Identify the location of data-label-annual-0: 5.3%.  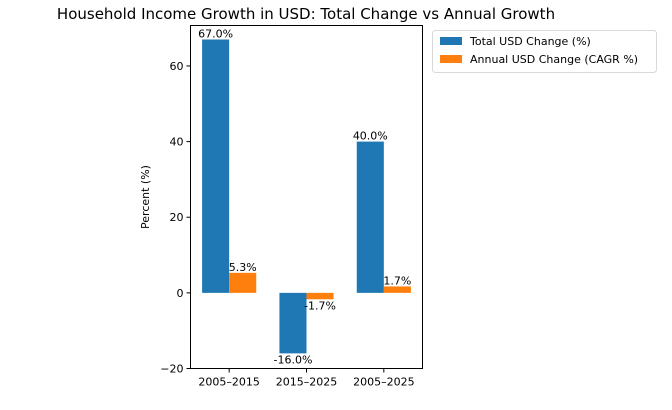
(243, 267).